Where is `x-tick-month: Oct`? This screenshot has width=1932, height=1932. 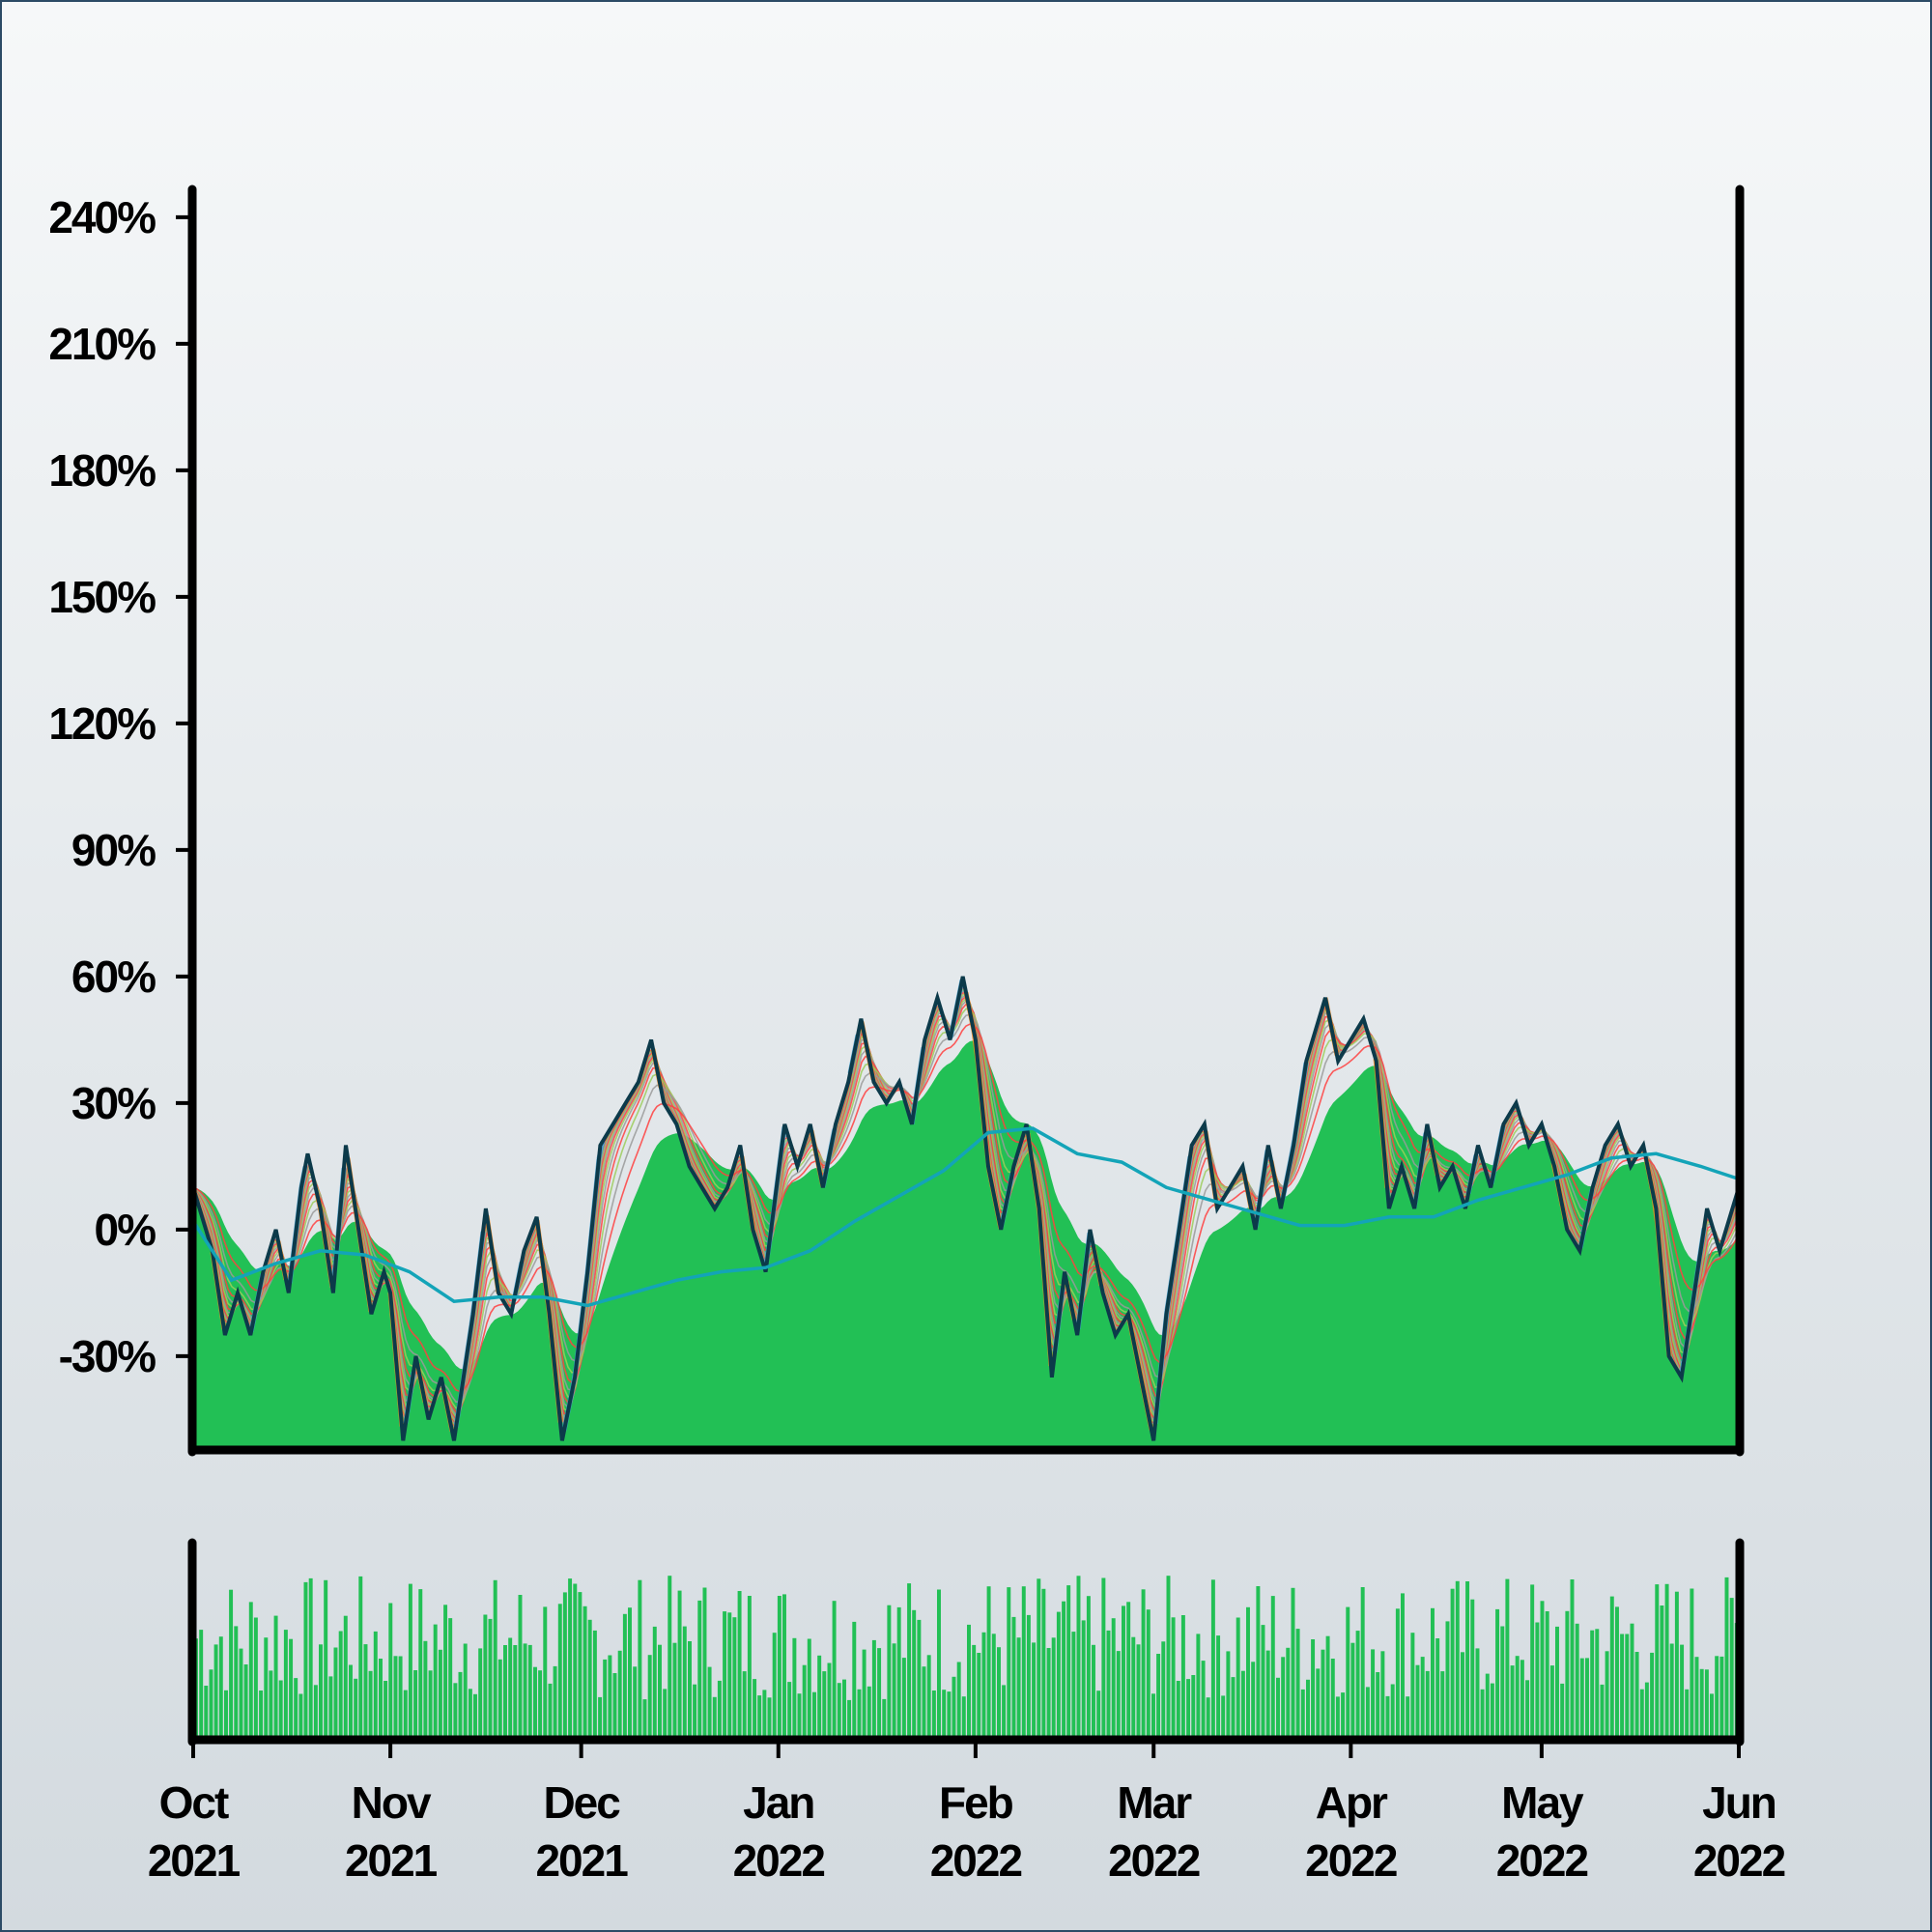
x-tick-month: Oct is located at coordinates (194, 1802).